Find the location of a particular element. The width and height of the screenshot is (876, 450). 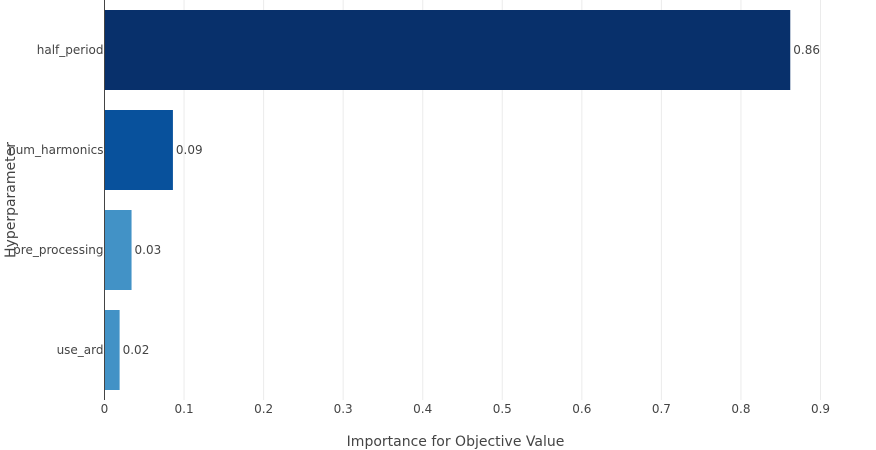

x-axis-title: Importance for Objective Value is located at coordinates (456, 442).